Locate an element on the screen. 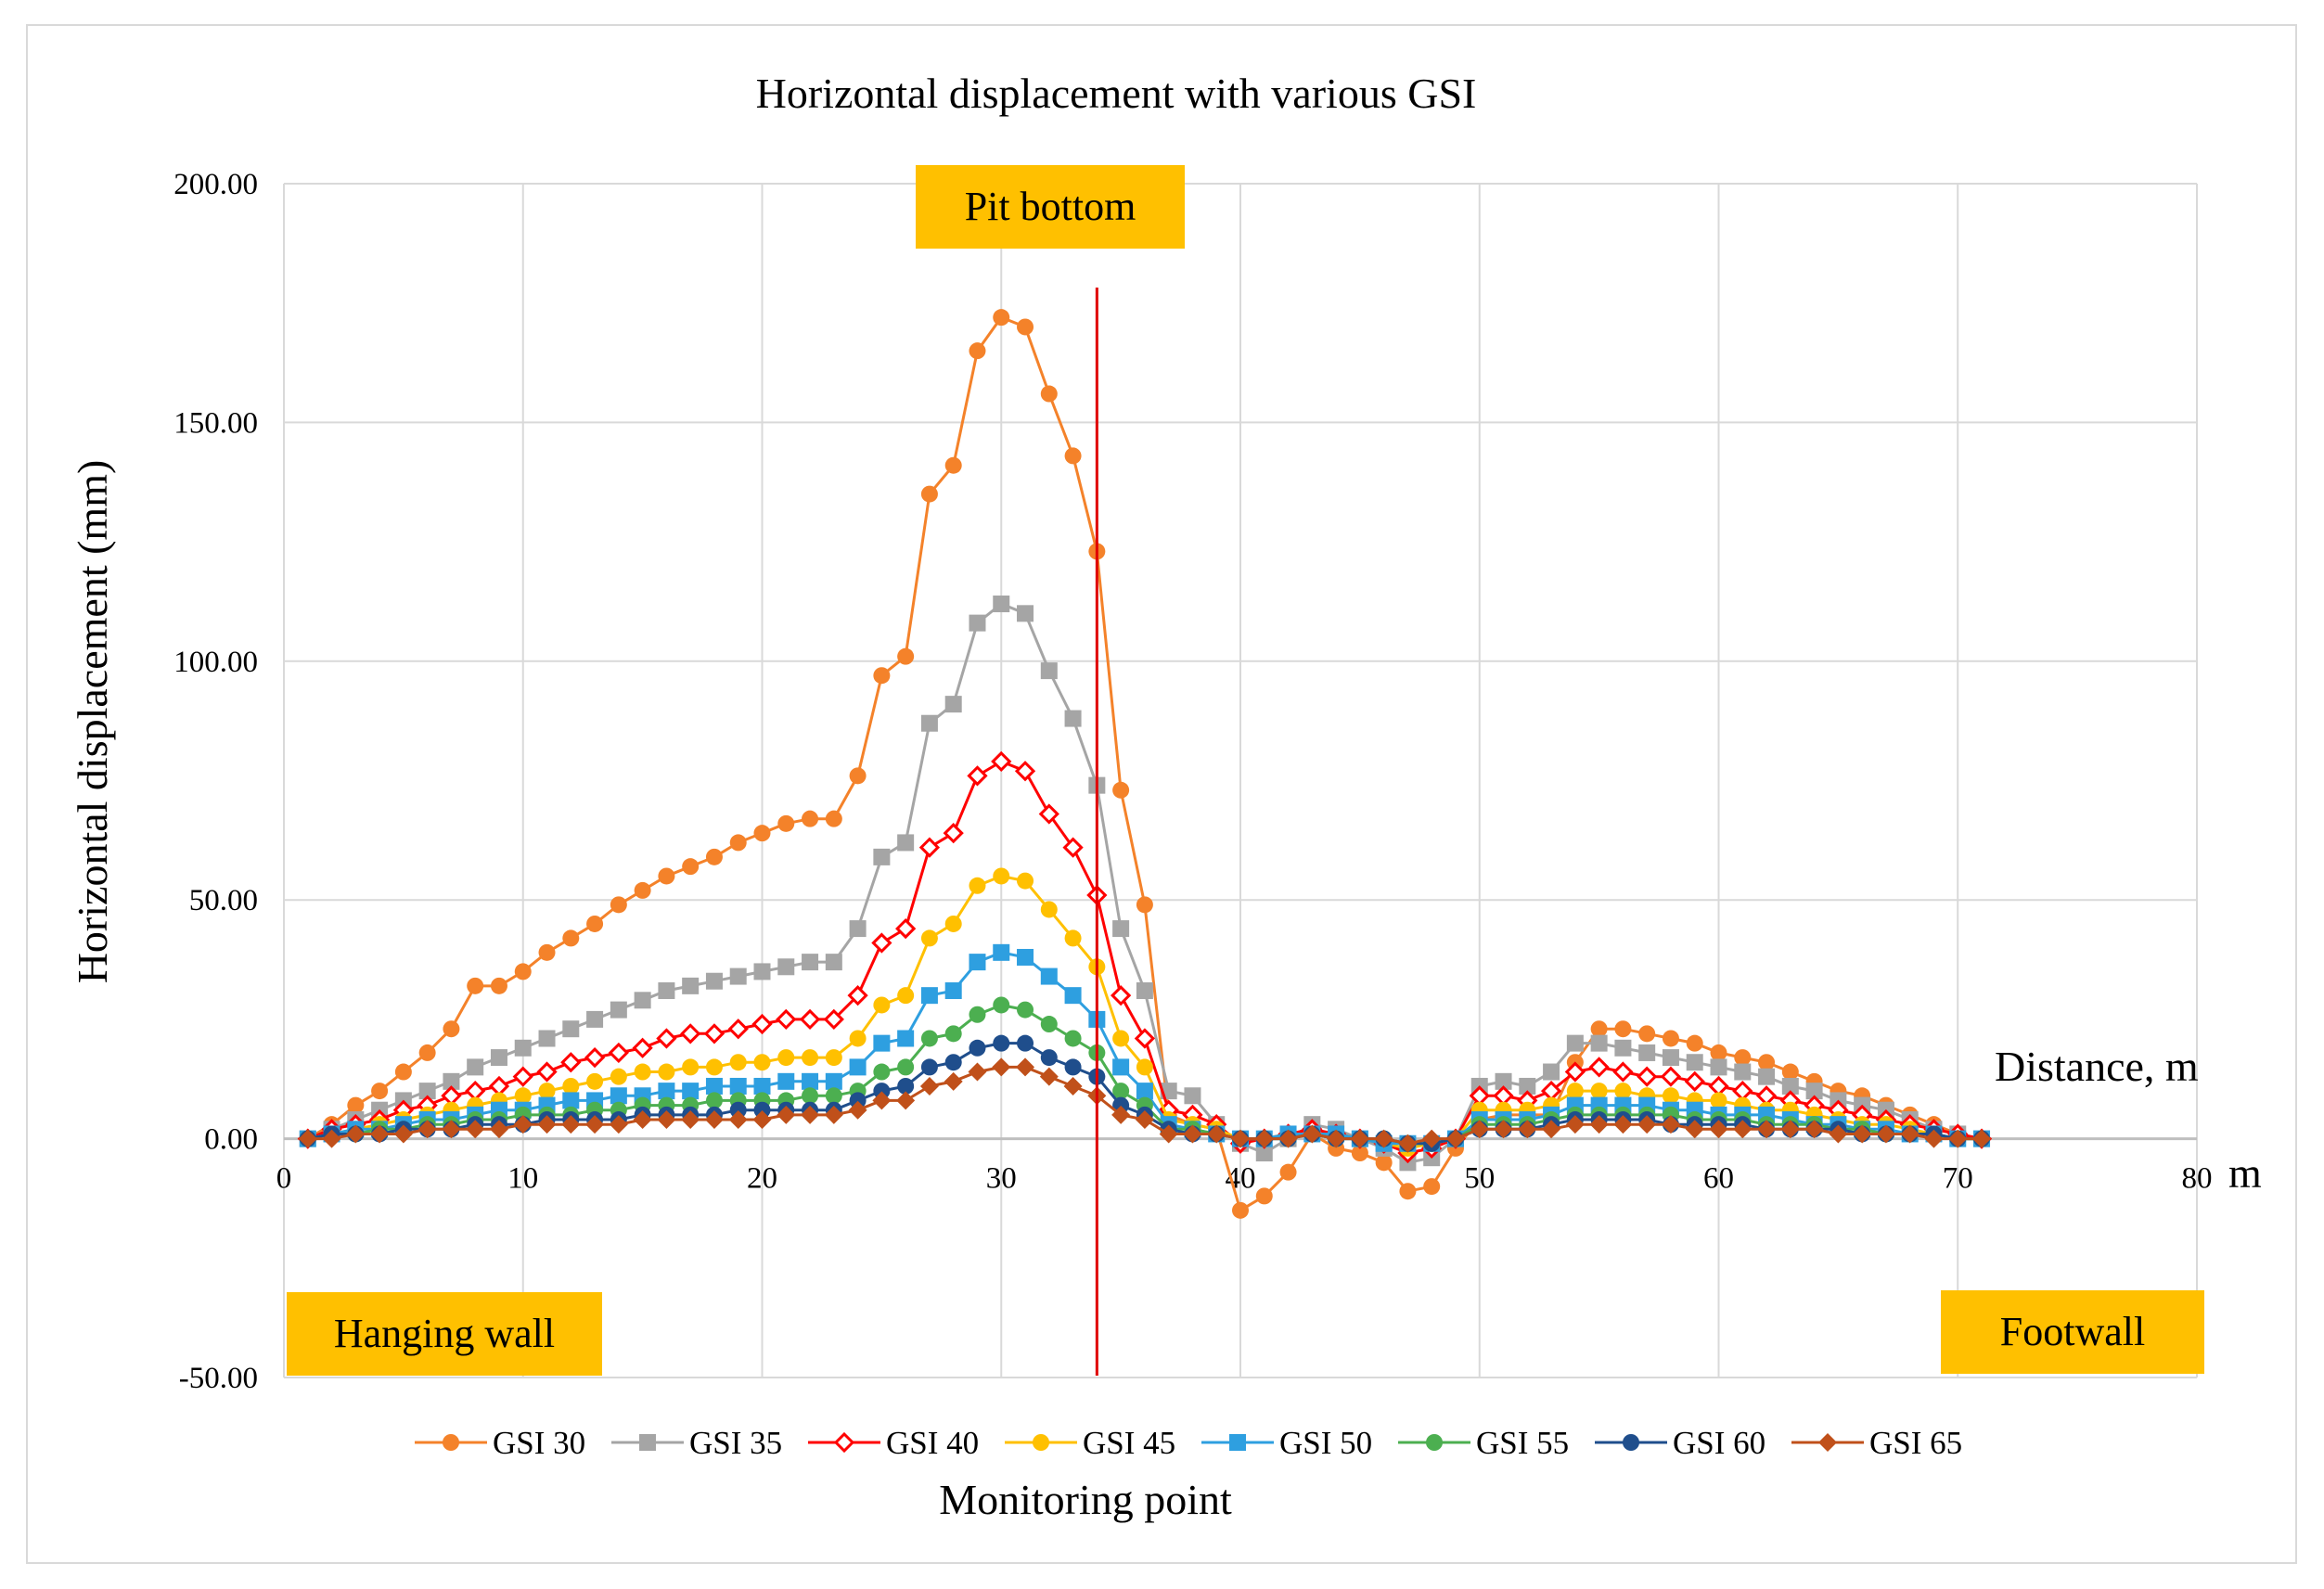 The image size is (2324, 1589). footwall-box is located at coordinates (2072, 1332).